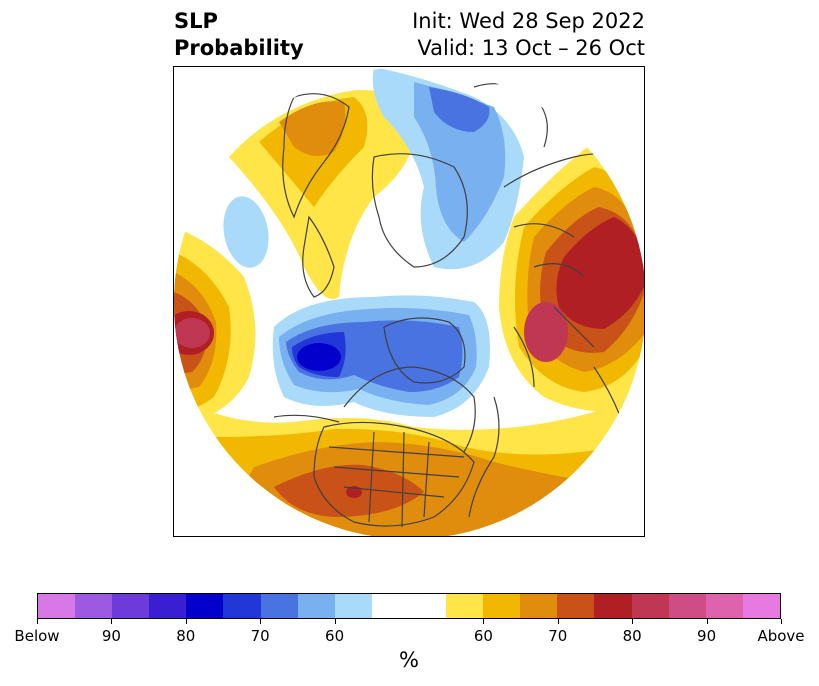 The width and height of the screenshot is (819, 686). I want to click on plot-title-left: SLP Probability, so click(239, 35).